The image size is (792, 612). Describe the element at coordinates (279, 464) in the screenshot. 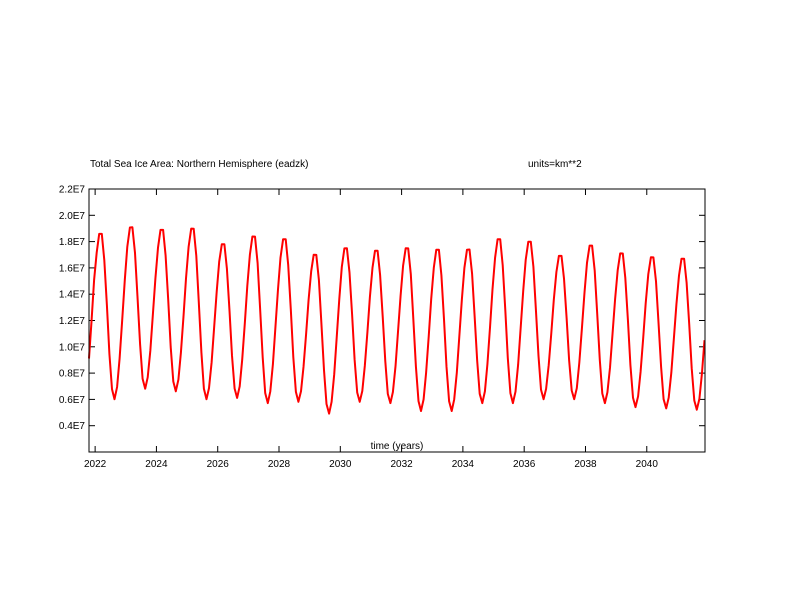

I see `x-tick-label: 2028` at that location.